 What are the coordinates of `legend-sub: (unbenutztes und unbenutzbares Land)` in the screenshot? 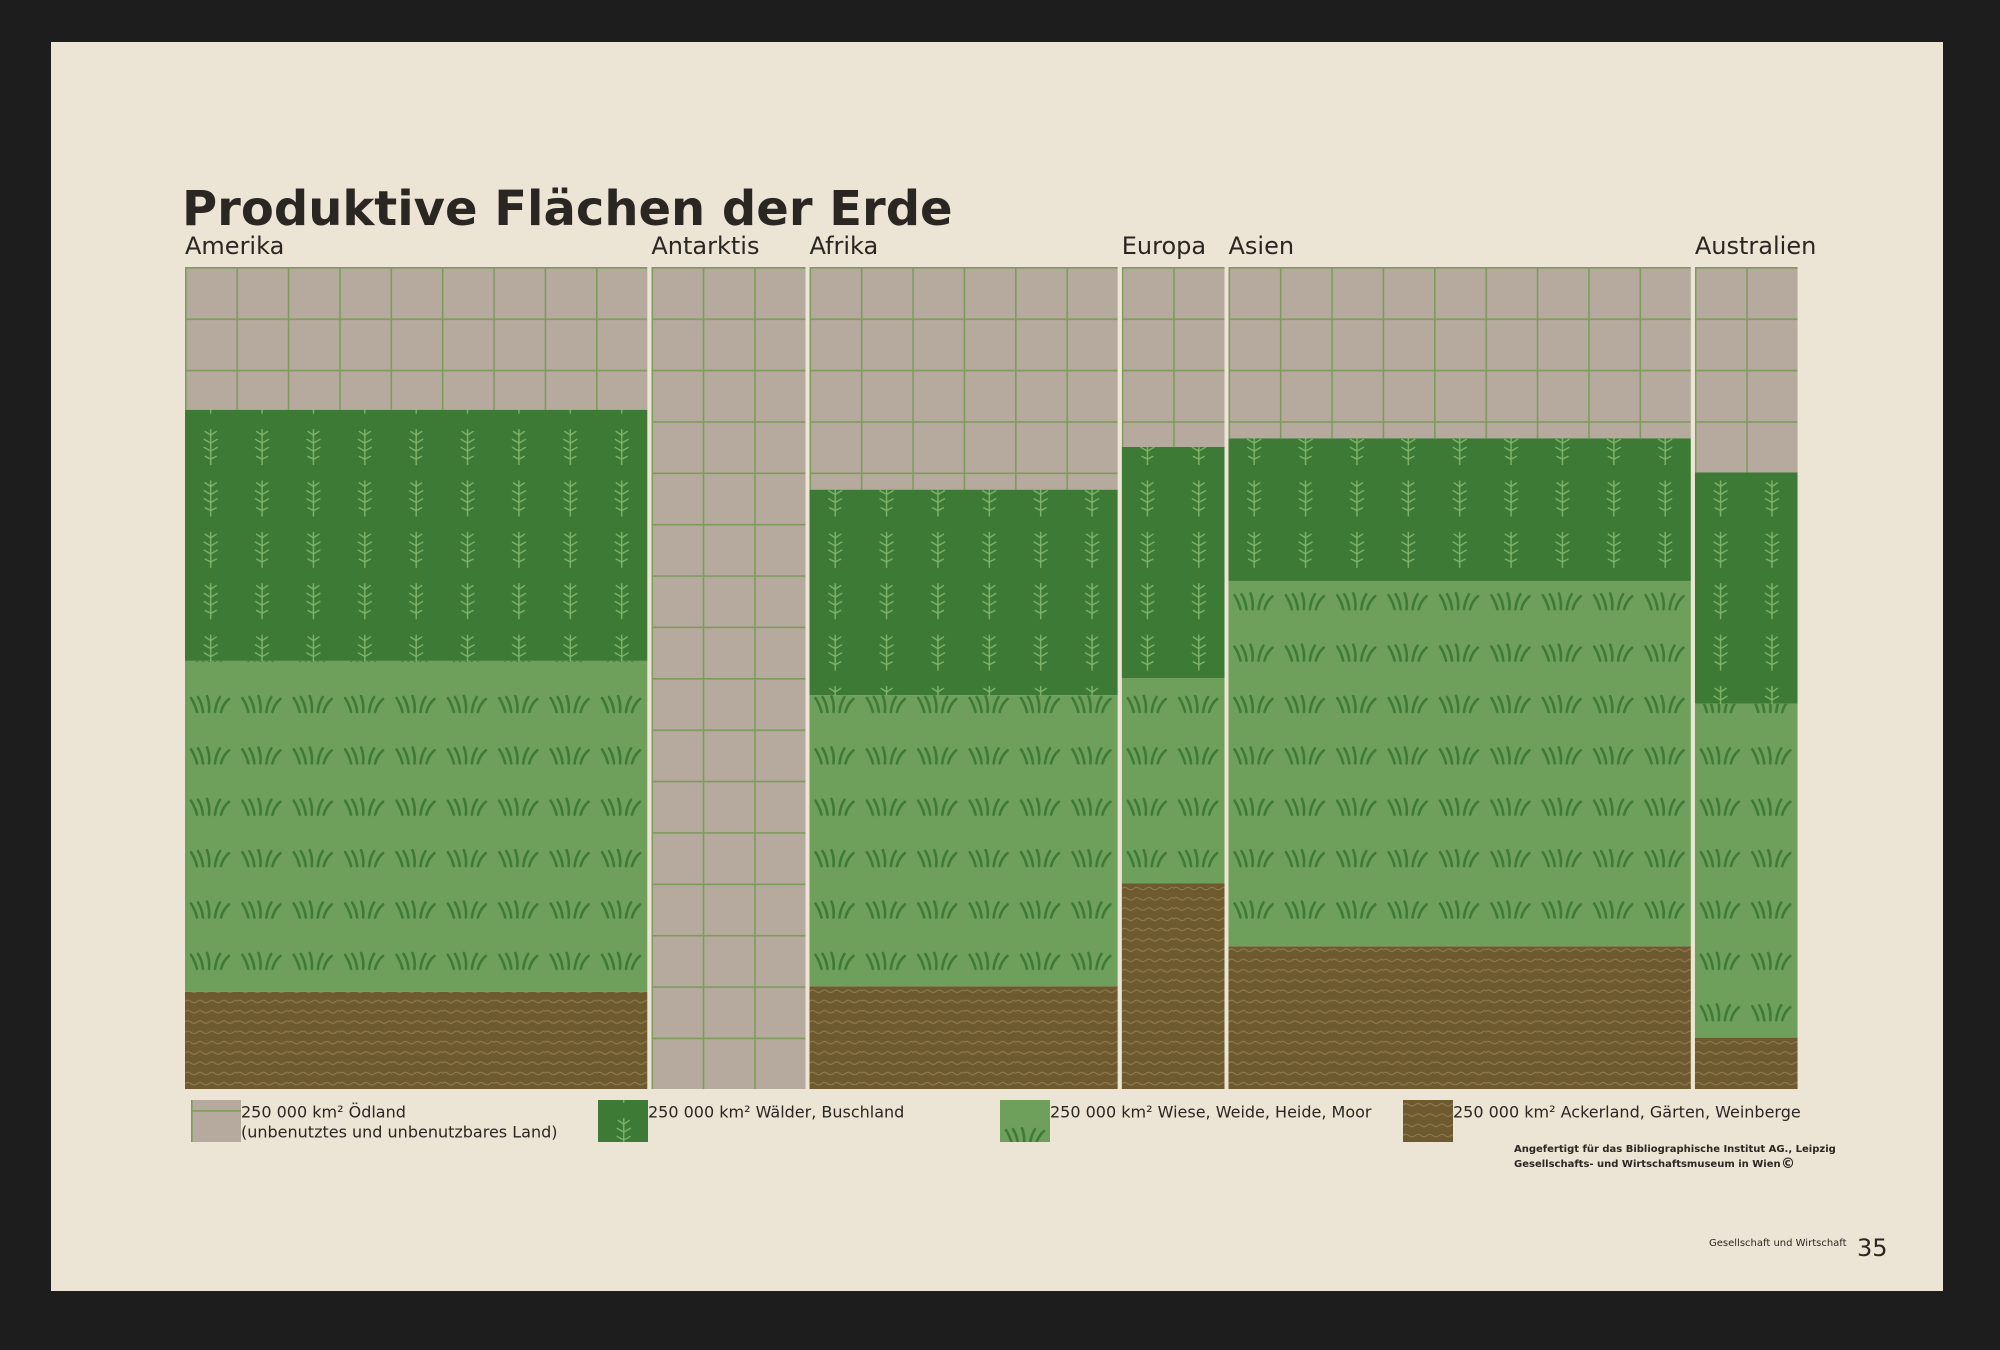 It's located at (399, 1132).